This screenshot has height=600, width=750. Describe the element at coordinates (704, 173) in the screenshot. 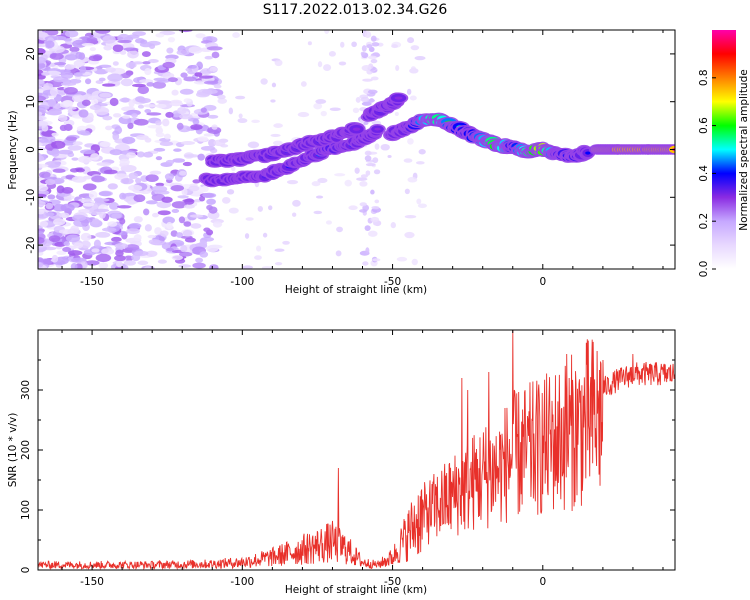

I see `colorbar-tick-label: 0.4` at that location.